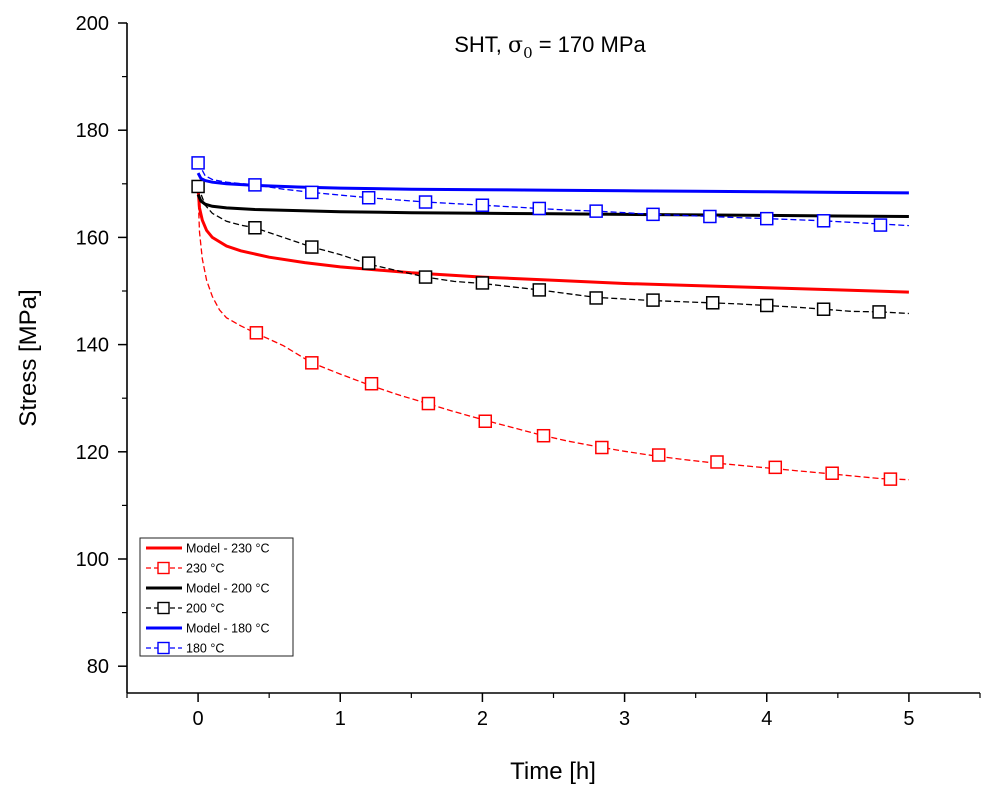  I want to click on series-line-180-c, so click(553, 194).